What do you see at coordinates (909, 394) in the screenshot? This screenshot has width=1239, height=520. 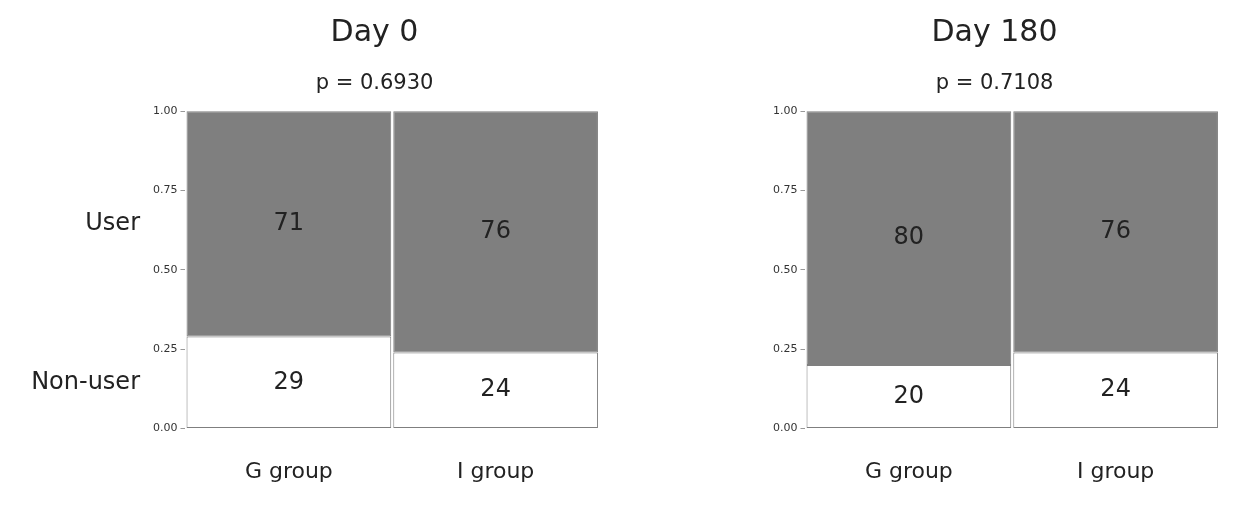 I see `annotation: 20` at bounding box center [909, 394].